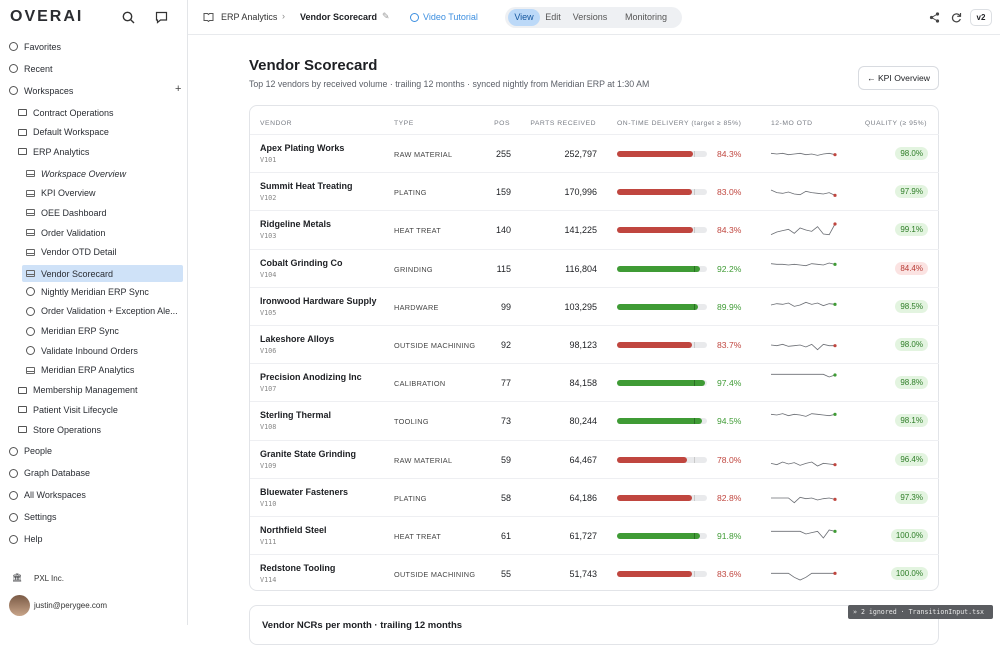 The width and height of the screenshot is (1000, 645). I want to click on breadcrumb-item: ERP Analytics, so click(249, 17).